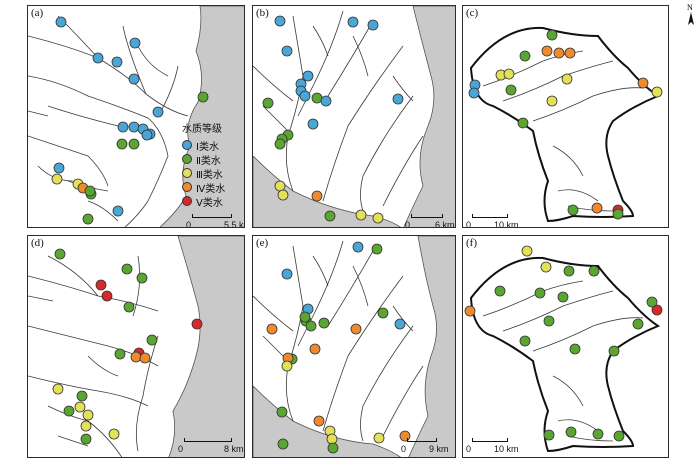 This screenshot has height=462, width=700. I want to click on map-panel-b: (b) 0 6 km, so click(354, 116).